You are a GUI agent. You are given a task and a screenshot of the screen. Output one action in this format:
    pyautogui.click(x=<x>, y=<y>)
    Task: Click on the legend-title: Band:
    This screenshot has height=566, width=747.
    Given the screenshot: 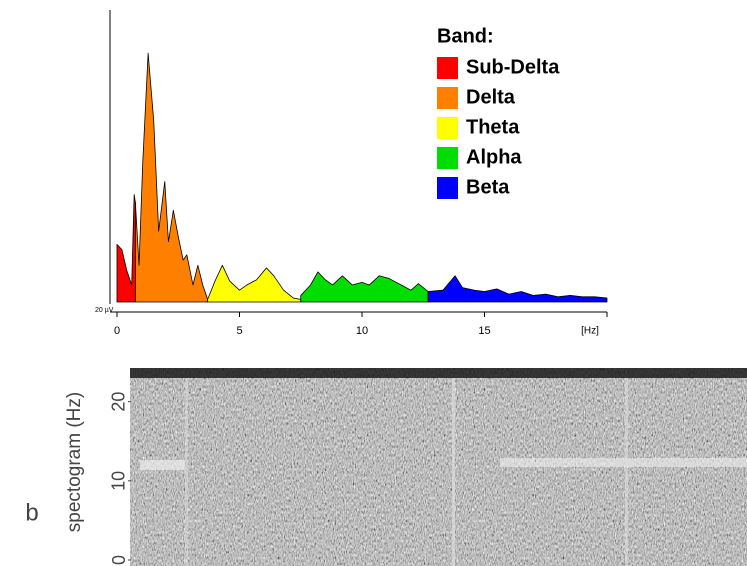 What is the action you would take?
    pyautogui.click(x=465, y=36)
    